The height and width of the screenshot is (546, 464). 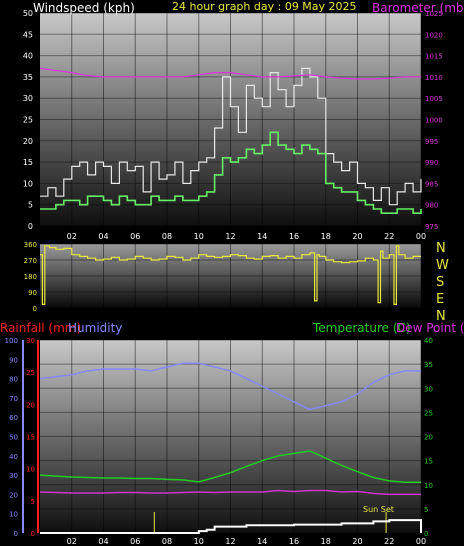 I want to click on rainfall-line, so click(x=231, y=526).